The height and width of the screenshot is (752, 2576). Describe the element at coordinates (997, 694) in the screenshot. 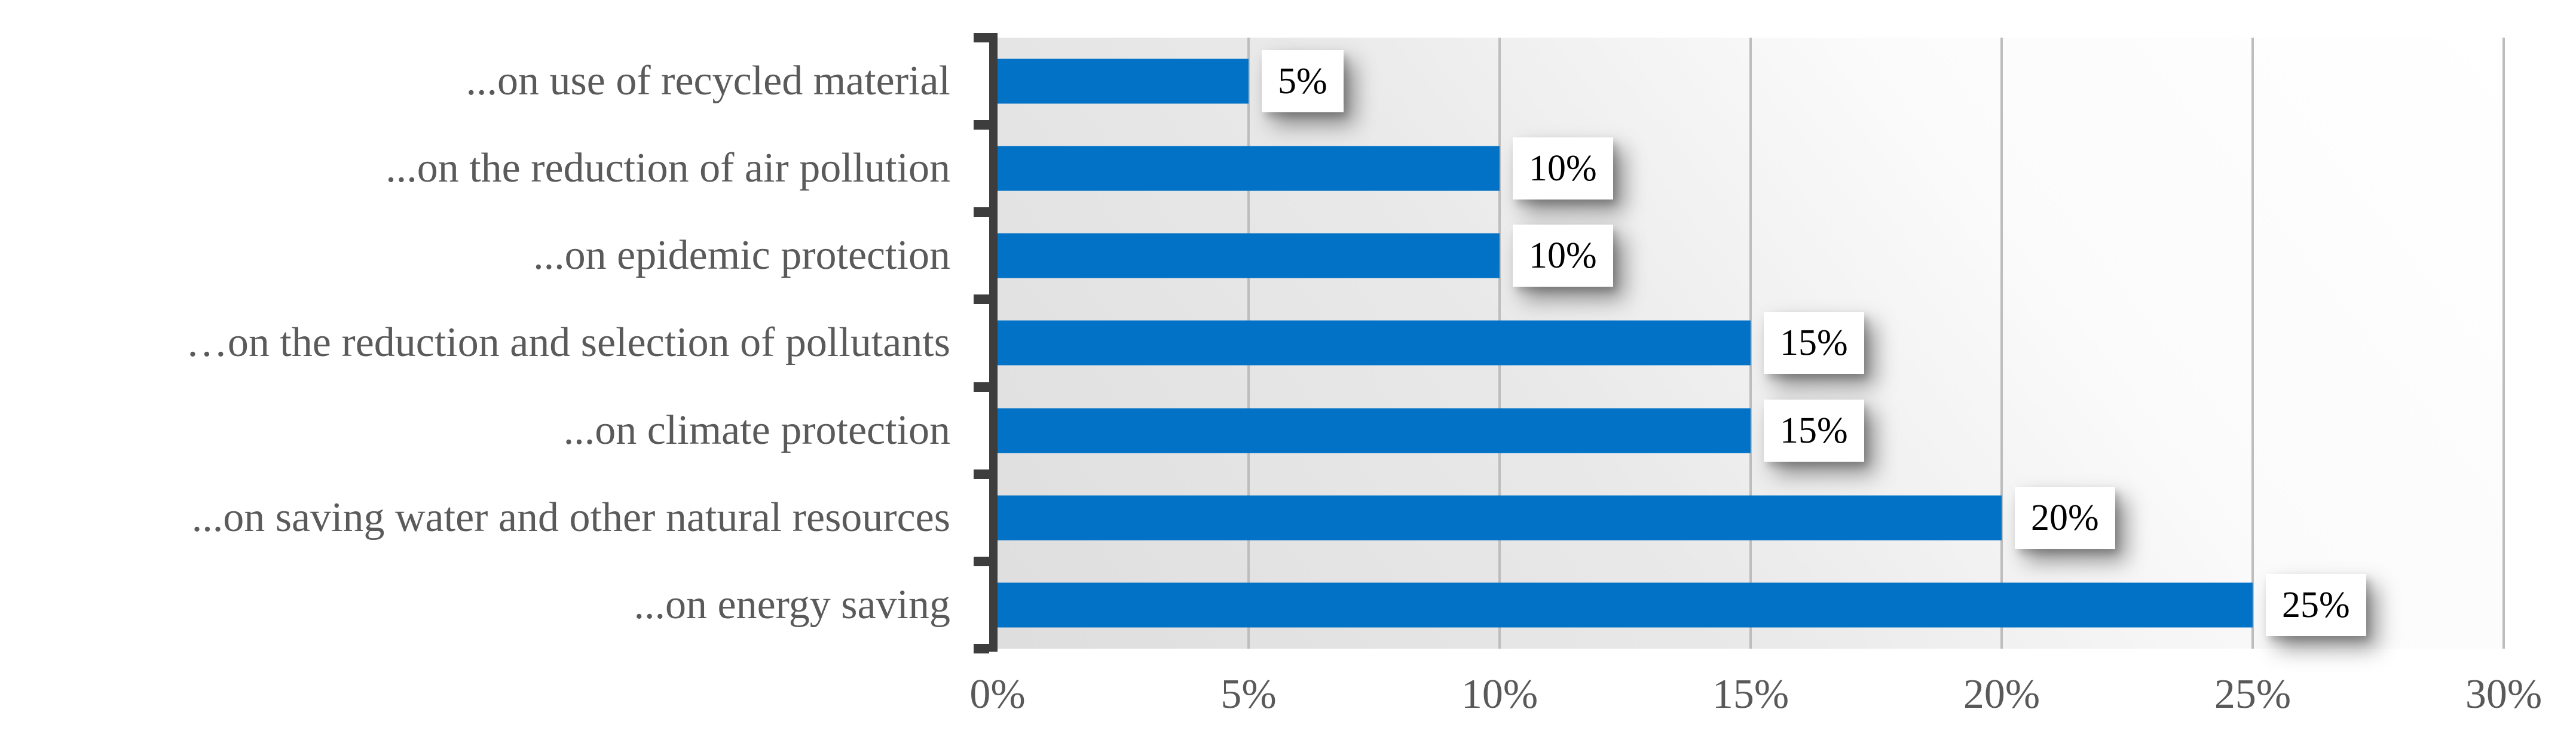

I see `x-tick-label: 0%` at that location.